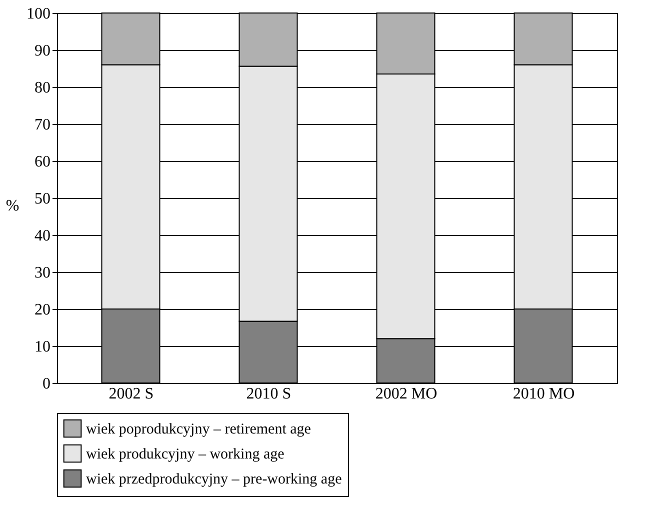 The image size is (655, 510). Describe the element at coordinates (42, 125) in the screenshot. I see `y-tick-label: 70` at that location.